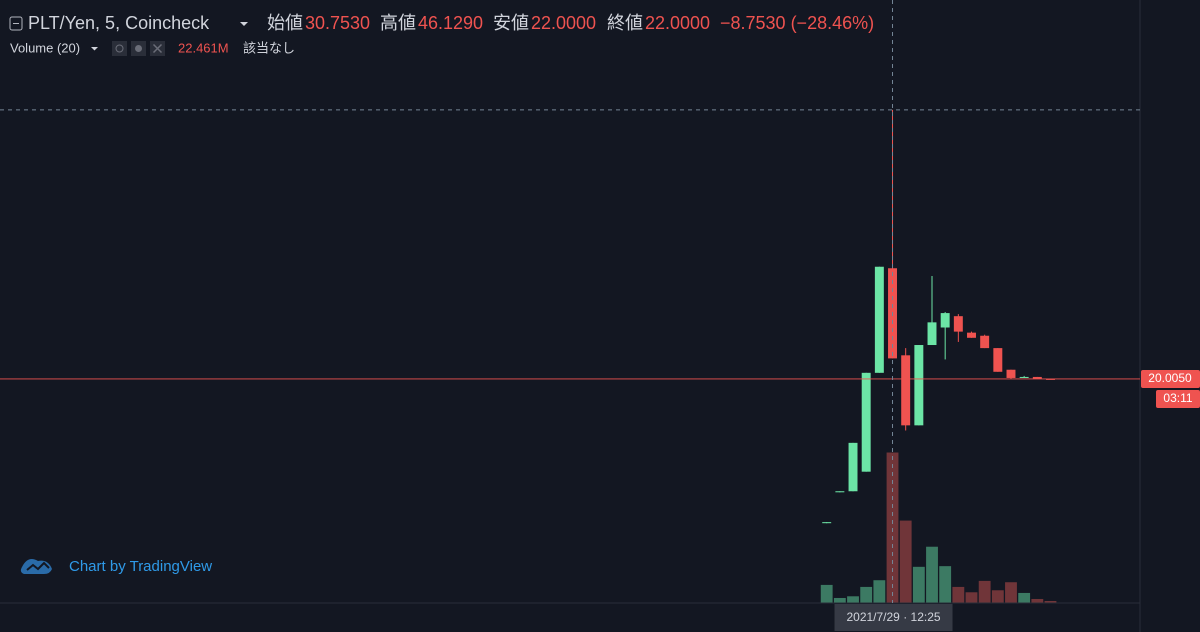 The image size is (1200, 632). I want to click on symbol-caret, so click(244, 24).